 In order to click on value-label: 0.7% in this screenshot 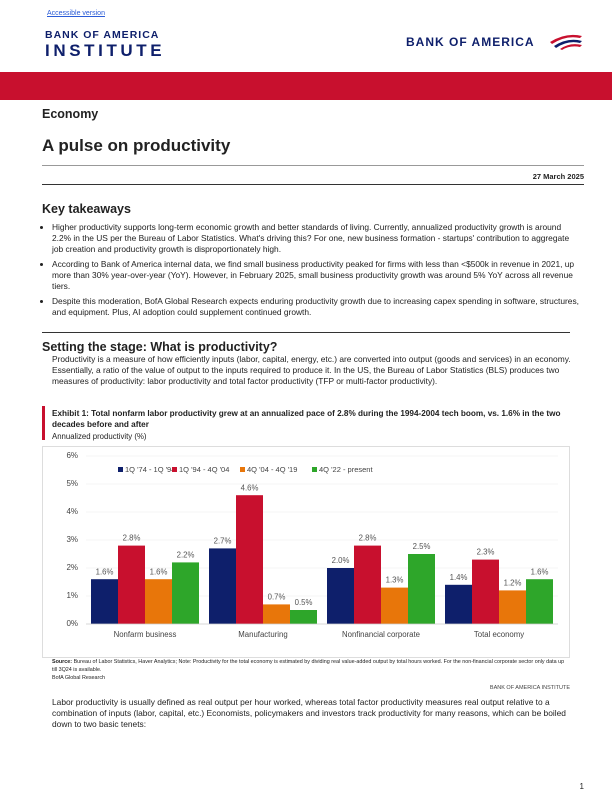, I will do `click(277, 596)`.